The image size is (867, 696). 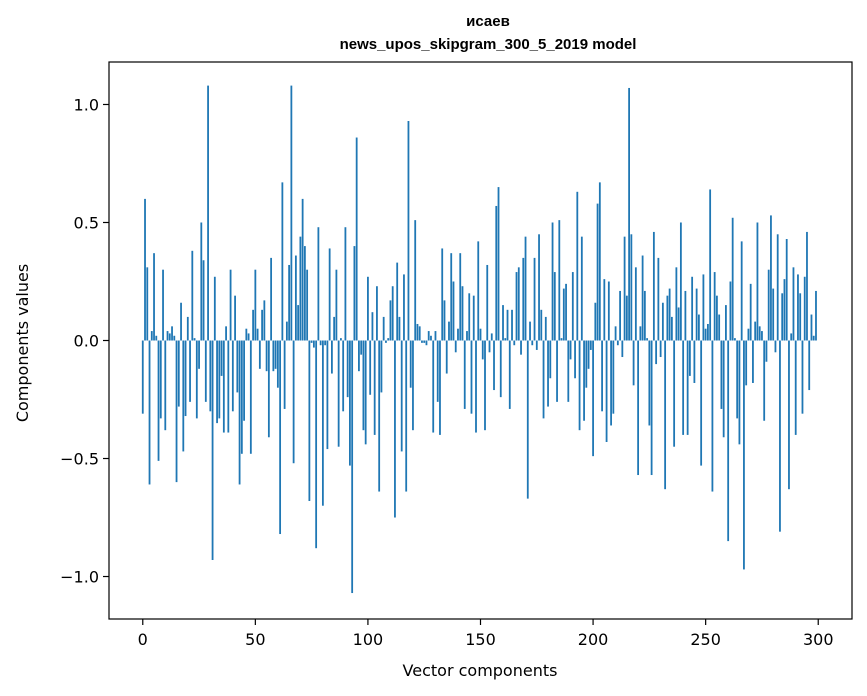 What do you see at coordinates (593, 639) in the screenshot?
I see `x-tick-label: 200` at bounding box center [593, 639].